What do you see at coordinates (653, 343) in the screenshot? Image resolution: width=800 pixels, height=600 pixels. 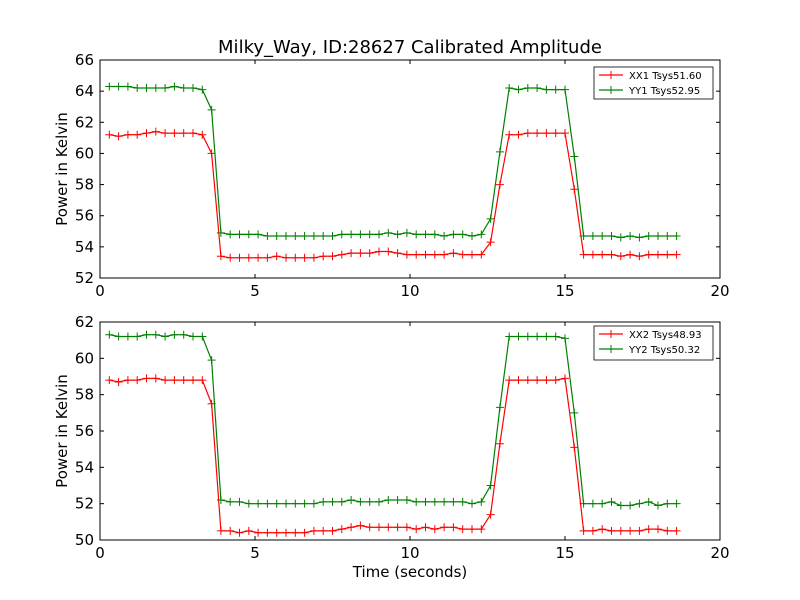 I see `legend: XX2 Tsys48.93 YY2 Tsys50.32` at bounding box center [653, 343].